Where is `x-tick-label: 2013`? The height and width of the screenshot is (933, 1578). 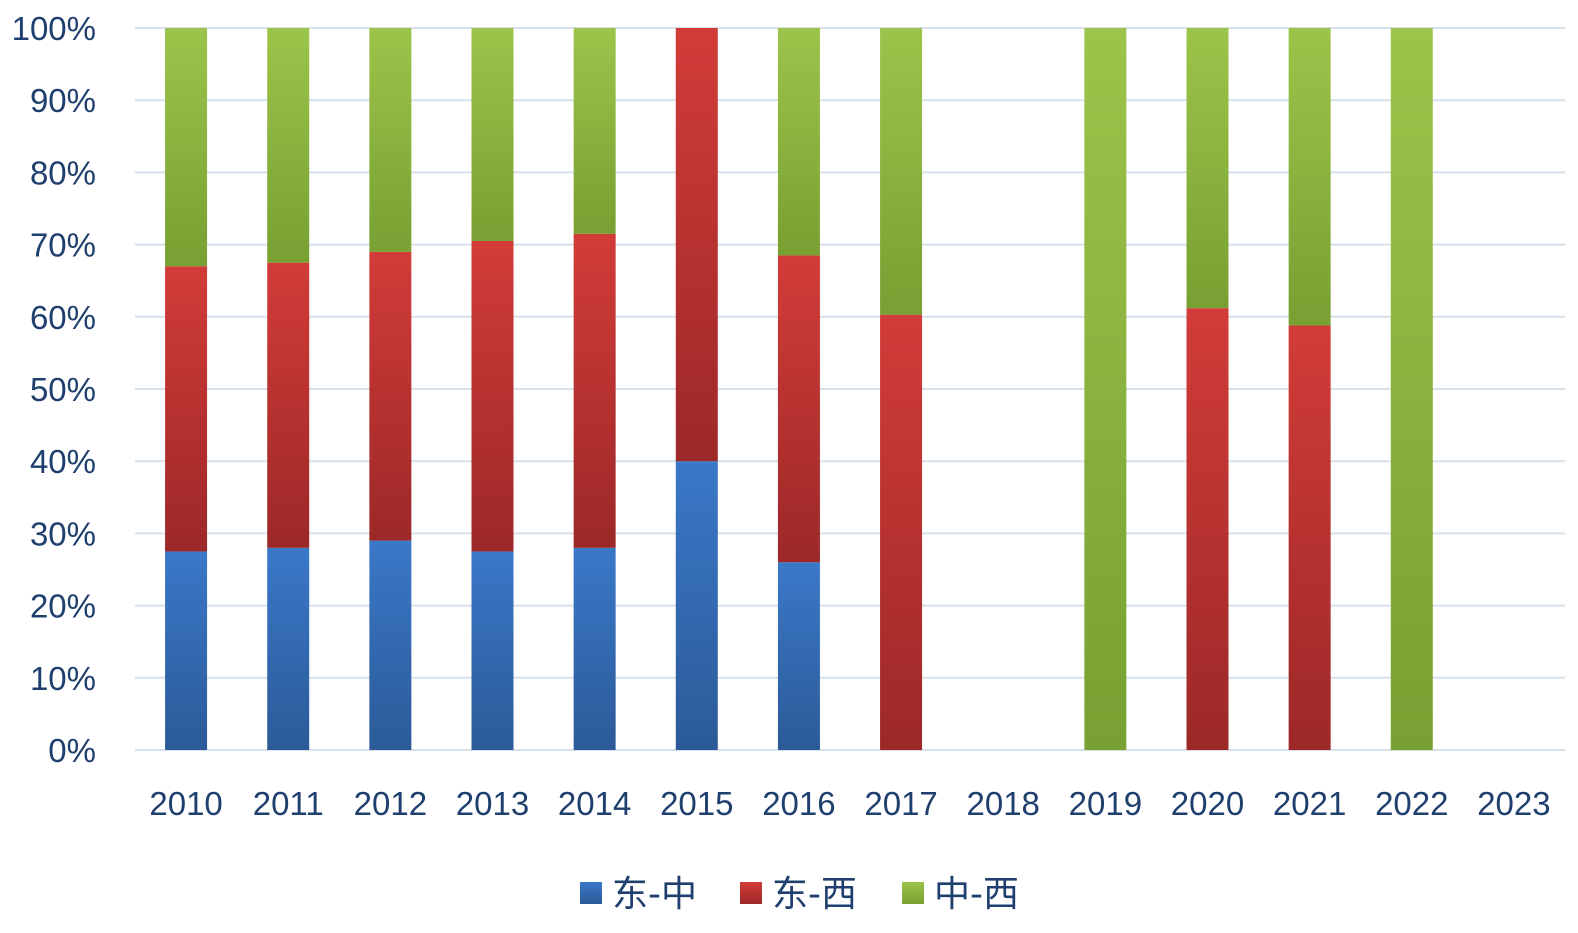
x-tick-label: 2013 is located at coordinates (492, 803).